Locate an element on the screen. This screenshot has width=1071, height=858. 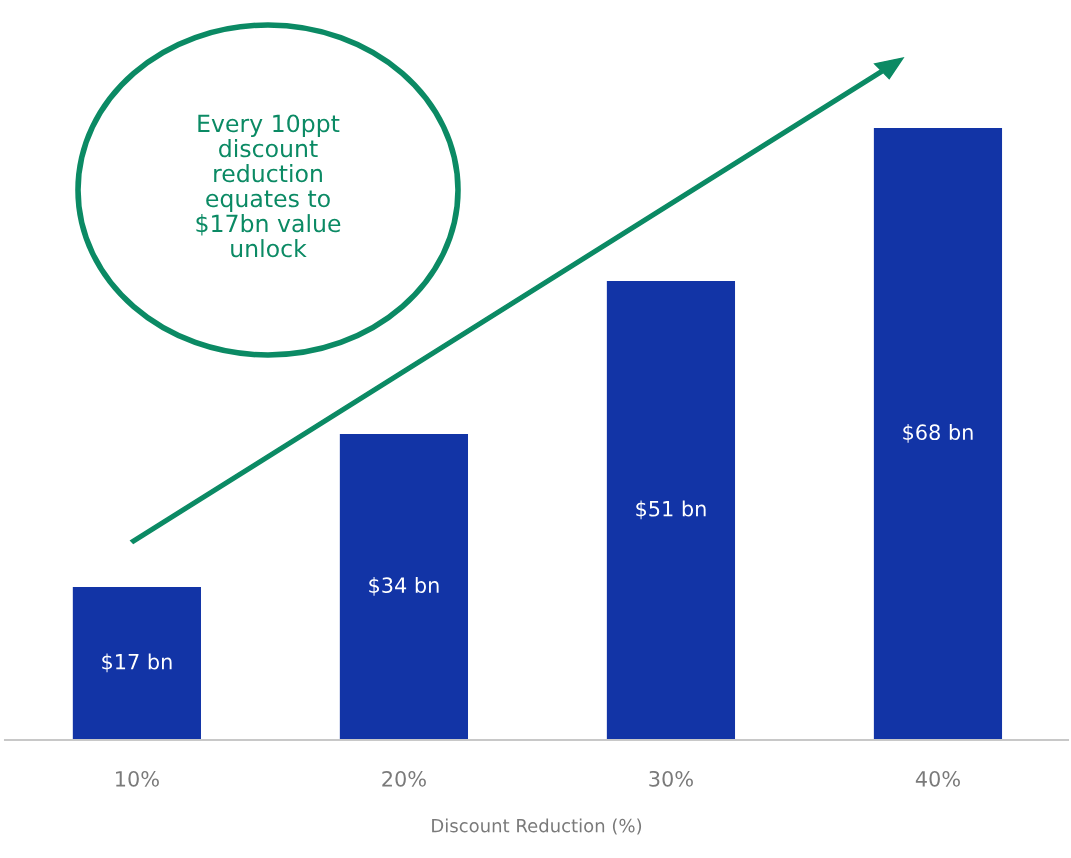
data-label: $34 bn is located at coordinates (404, 586).